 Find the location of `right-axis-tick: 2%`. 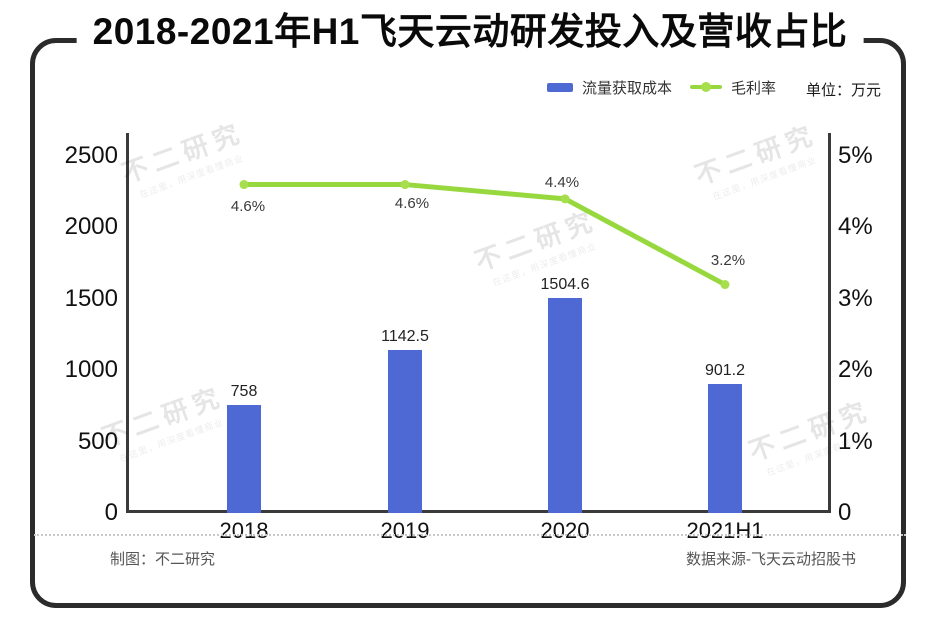

right-axis-tick: 2% is located at coordinates (855, 370).